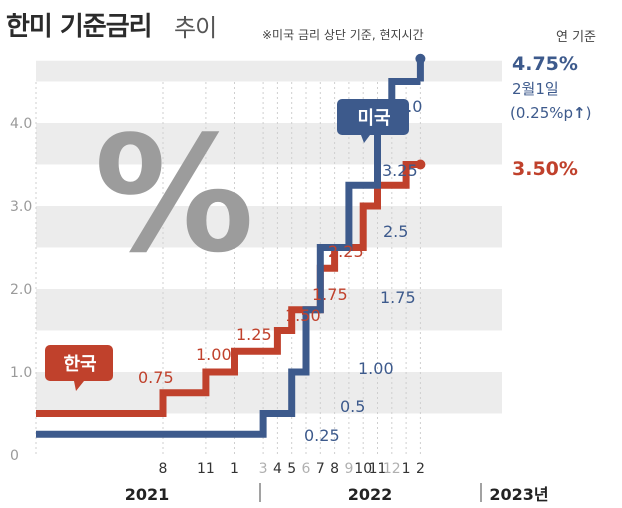 The image size is (622, 508). I want to click on x-tick-label-4: 4, so click(277, 469).